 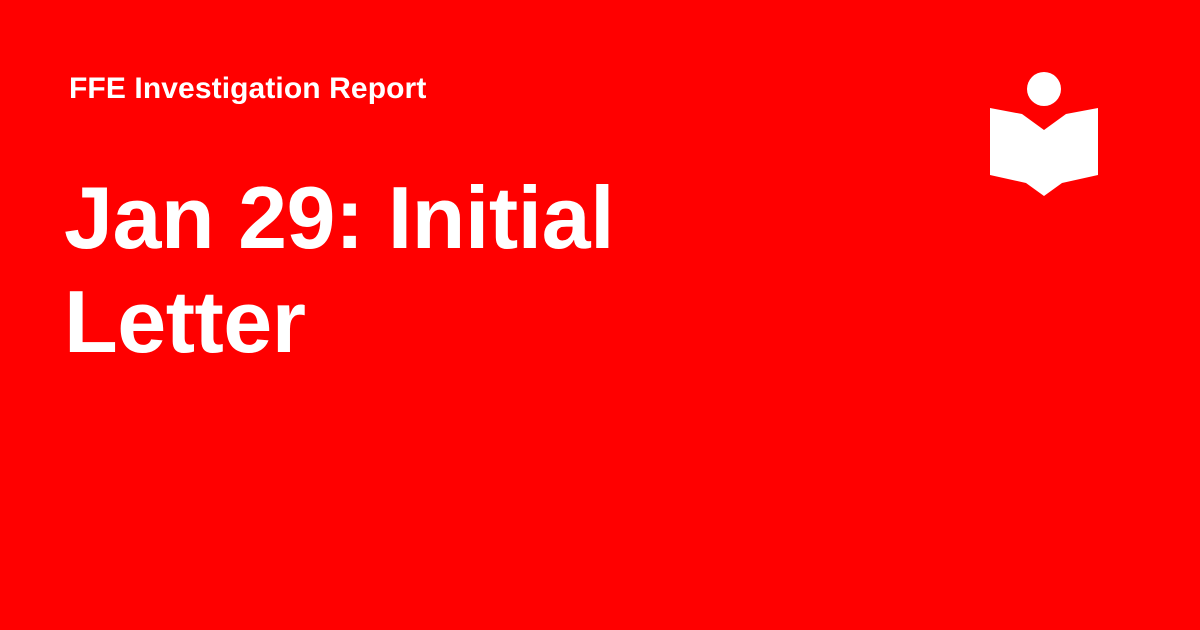 I want to click on page-title: Jan 29: Initial Letter, so click(x=339, y=269).